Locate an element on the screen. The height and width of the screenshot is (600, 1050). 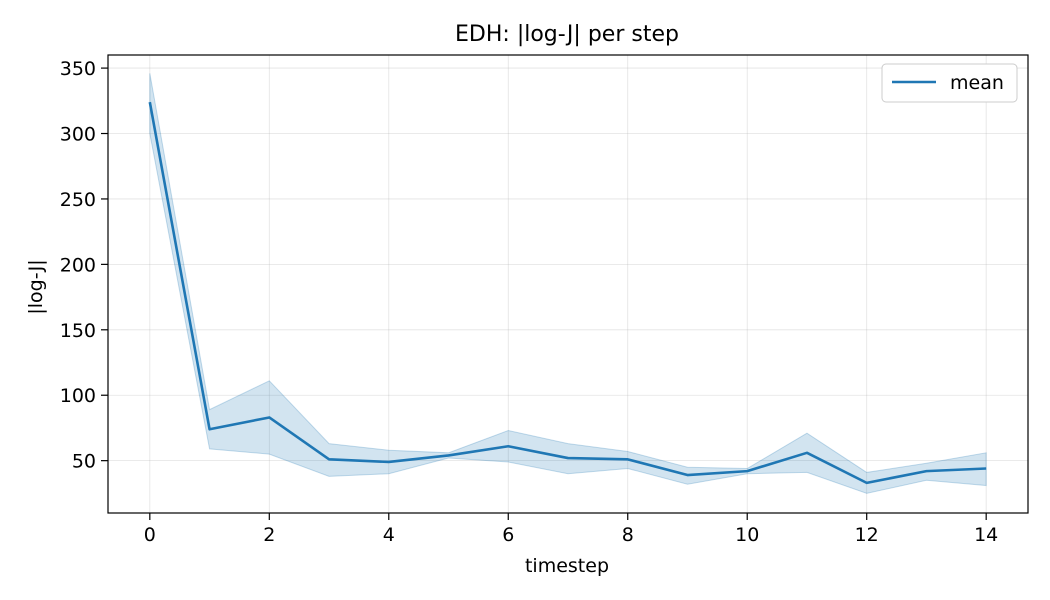
legend-label-mean: mean is located at coordinates (977, 83).